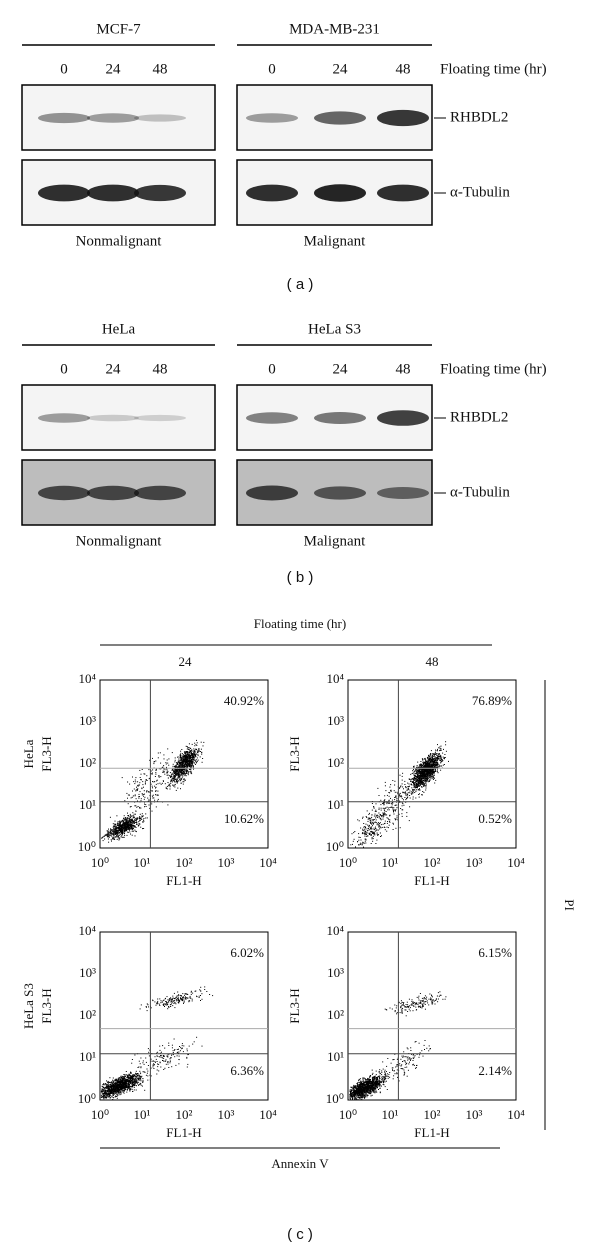 This screenshot has height=1251, width=600. I want to click on y-tick-label: 10⁰, so click(87, 846).